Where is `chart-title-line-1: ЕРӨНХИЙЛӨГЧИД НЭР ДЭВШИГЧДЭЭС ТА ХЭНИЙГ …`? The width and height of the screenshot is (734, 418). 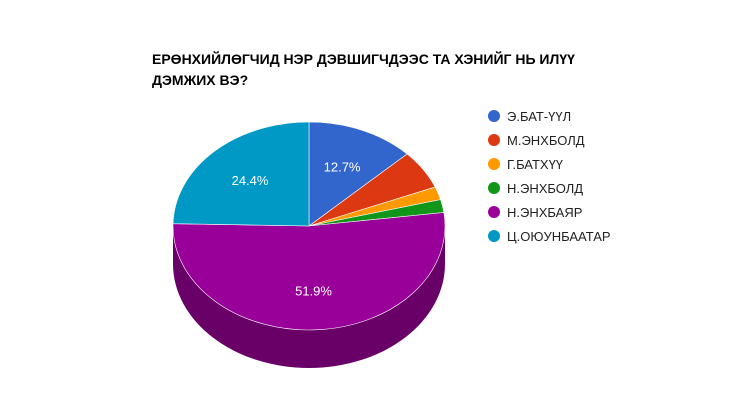 chart-title-line-1: ЕРӨНХИЙЛӨГЧИД НЭР ДЭВШИГЧДЭЭС ТА ХЭНИЙГ … is located at coordinates (363, 58).